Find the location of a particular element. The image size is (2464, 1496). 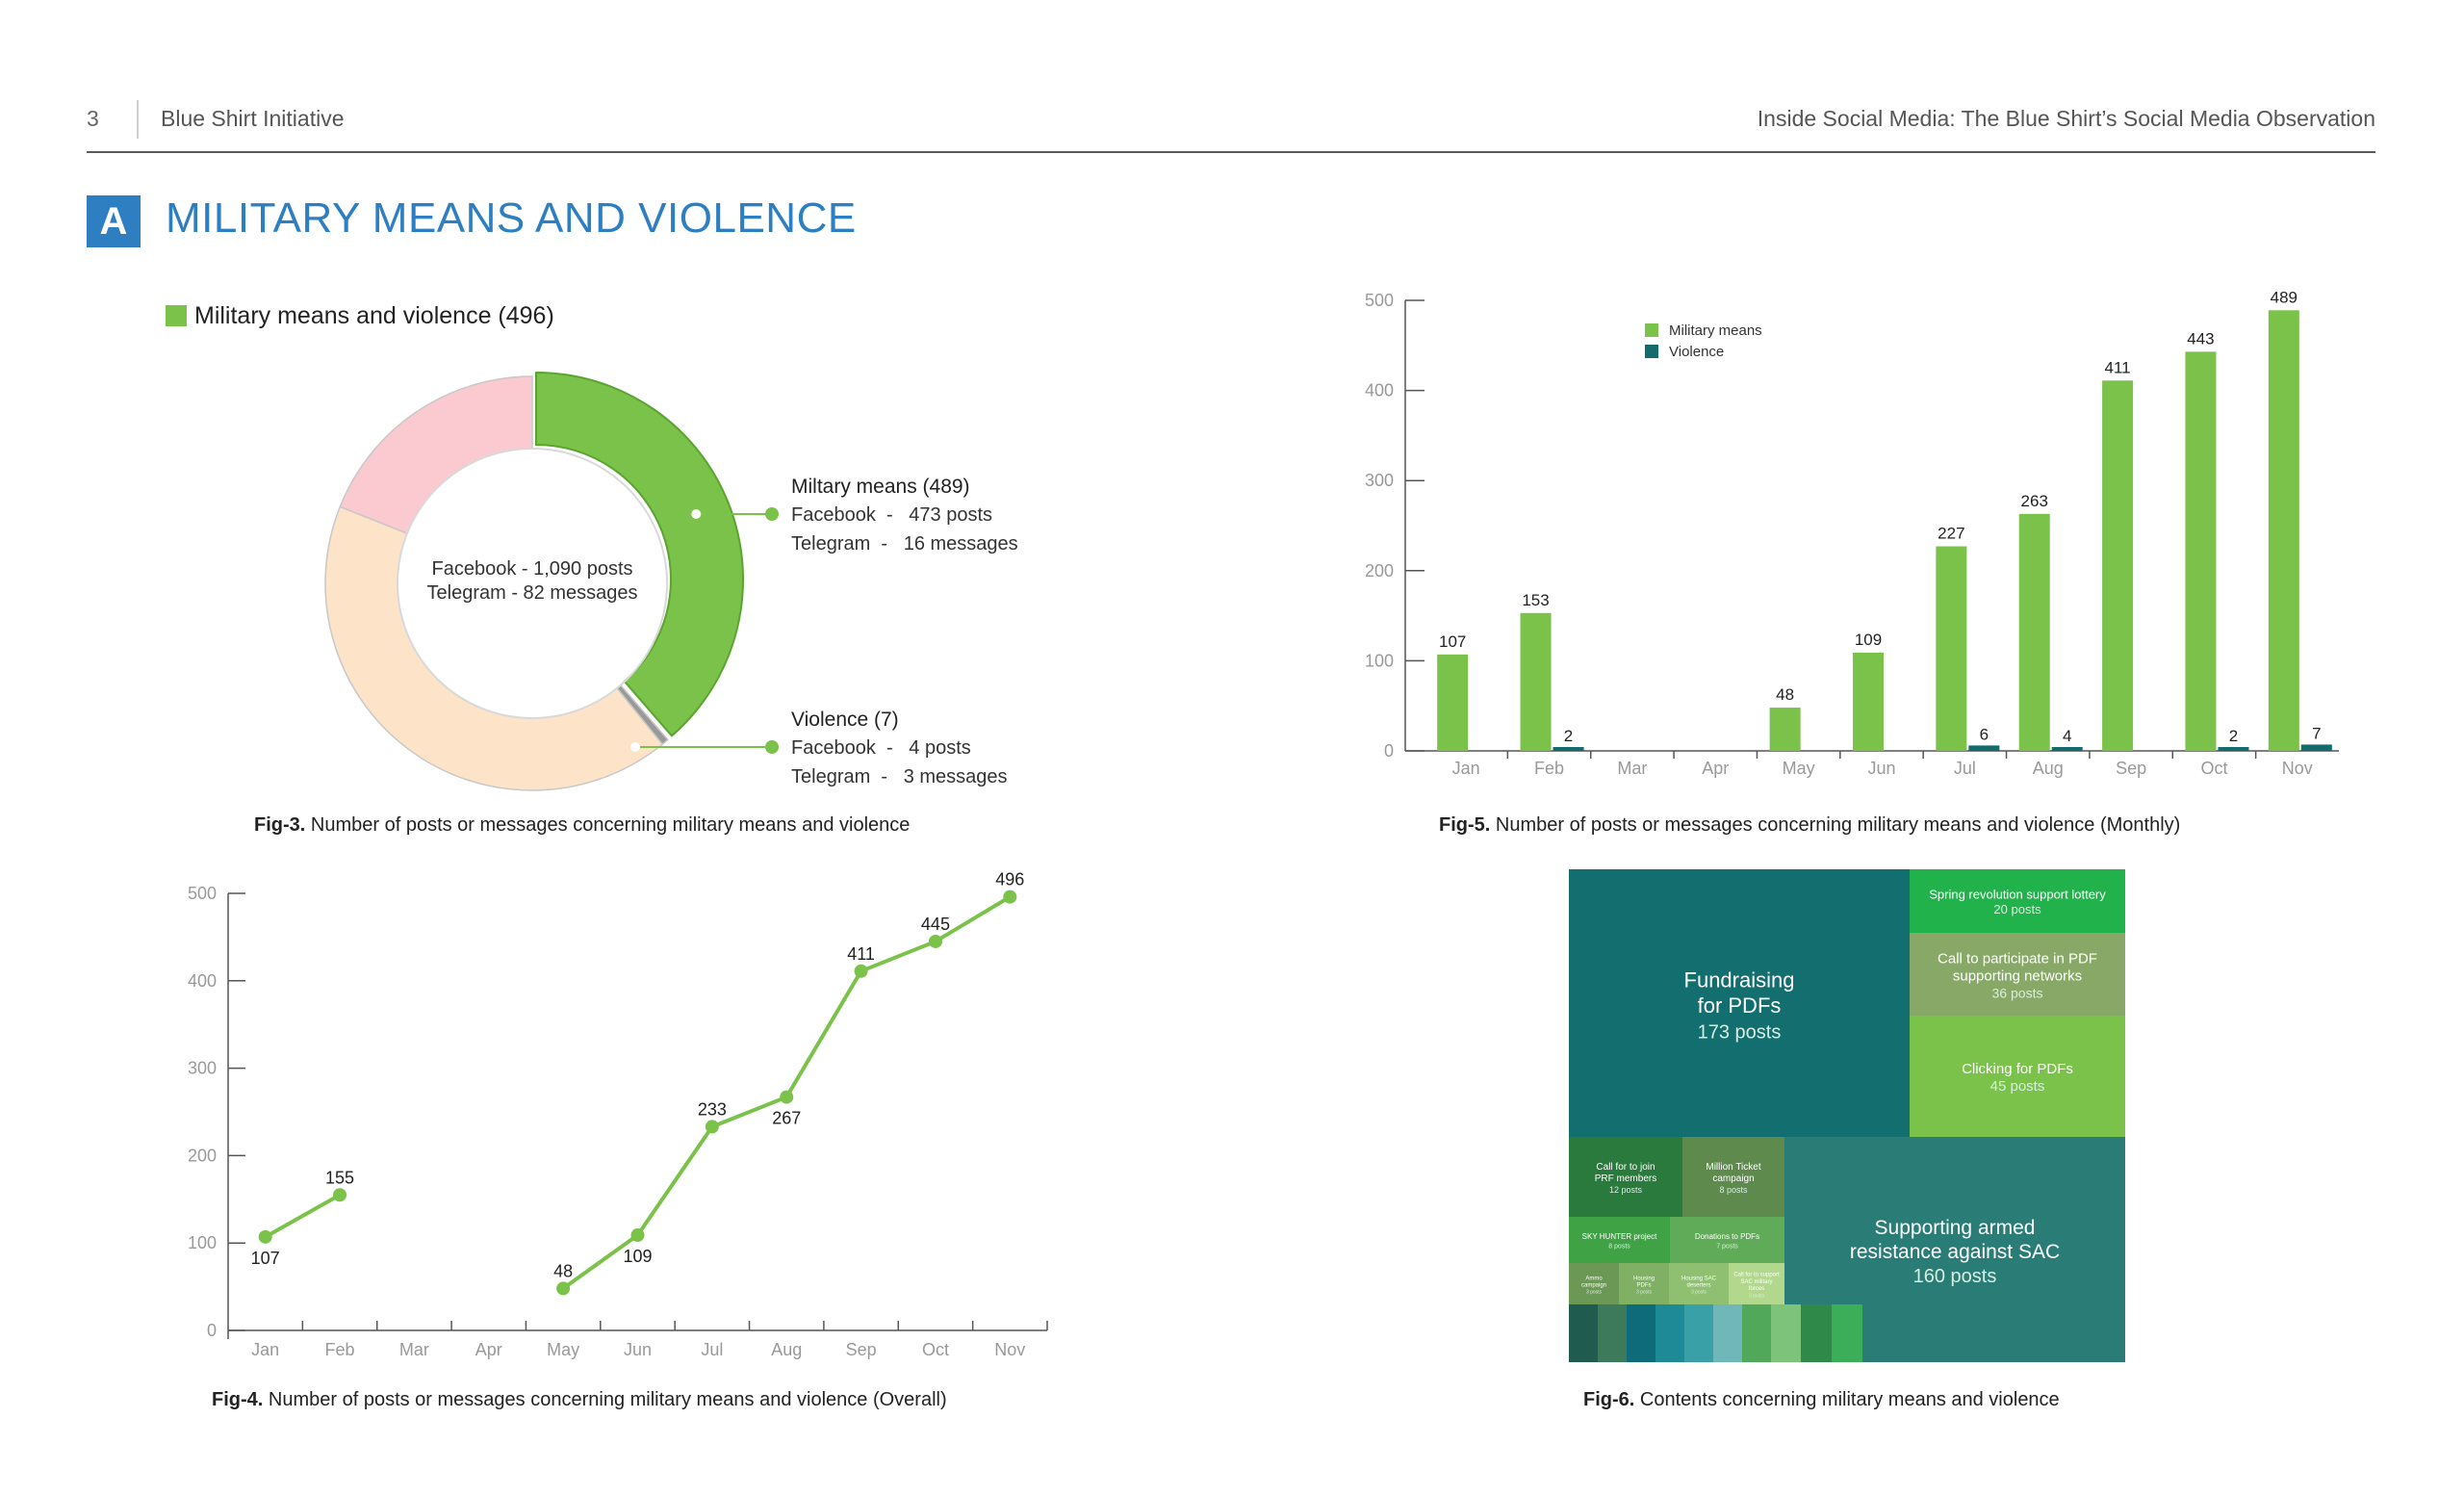

fig6-tile-title: Clicking for PDFs is located at coordinates (2017, 1069).